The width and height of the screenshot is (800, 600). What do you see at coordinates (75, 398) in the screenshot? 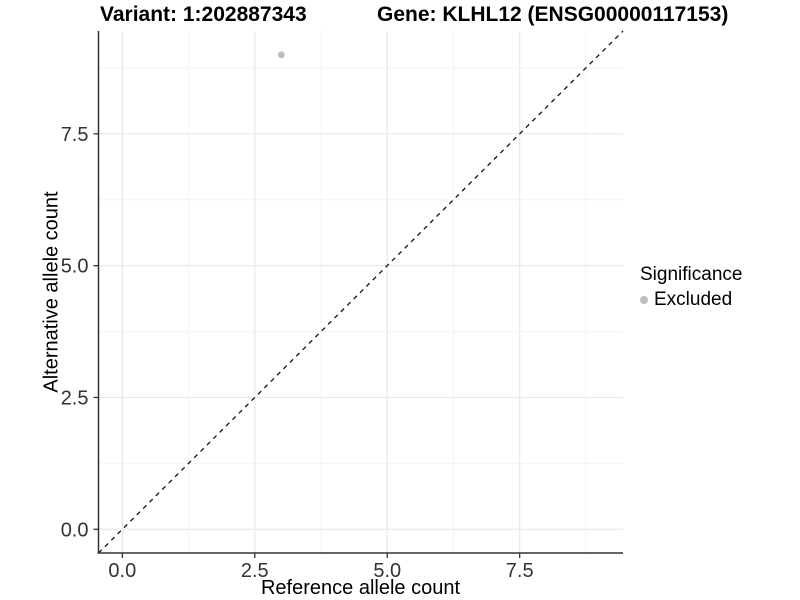
I see `y-tick-label: 2.5` at bounding box center [75, 398].